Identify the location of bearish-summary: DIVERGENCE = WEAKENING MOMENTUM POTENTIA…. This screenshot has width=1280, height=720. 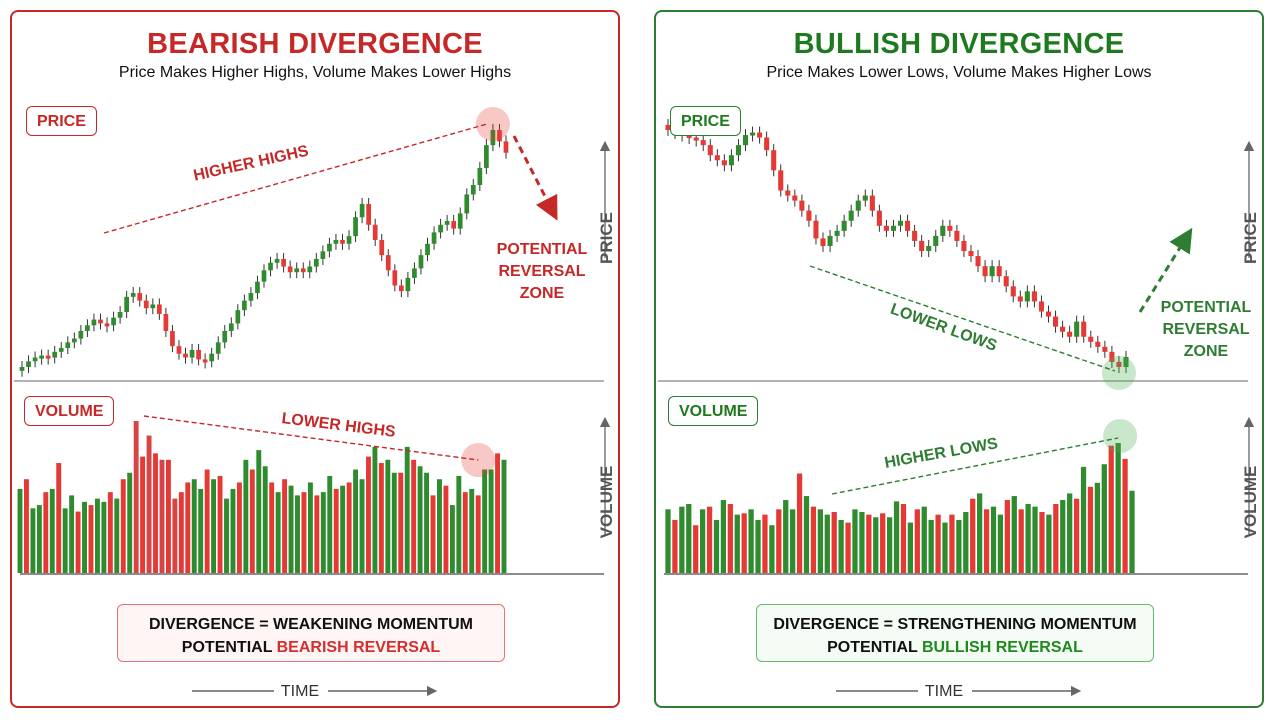
(311, 633).